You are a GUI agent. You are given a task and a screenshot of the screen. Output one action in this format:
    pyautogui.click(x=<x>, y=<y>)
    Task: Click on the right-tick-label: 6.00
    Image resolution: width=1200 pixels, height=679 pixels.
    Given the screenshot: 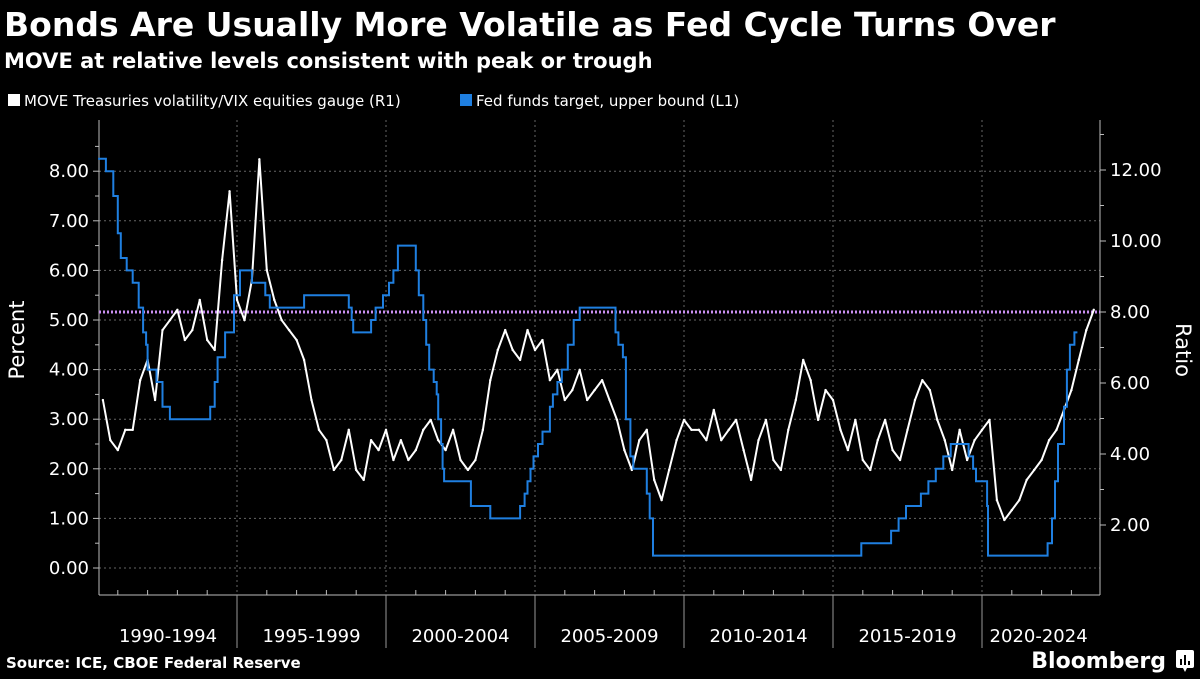 What is the action you would take?
    pyautogui.click(x=1130, y=383)
    